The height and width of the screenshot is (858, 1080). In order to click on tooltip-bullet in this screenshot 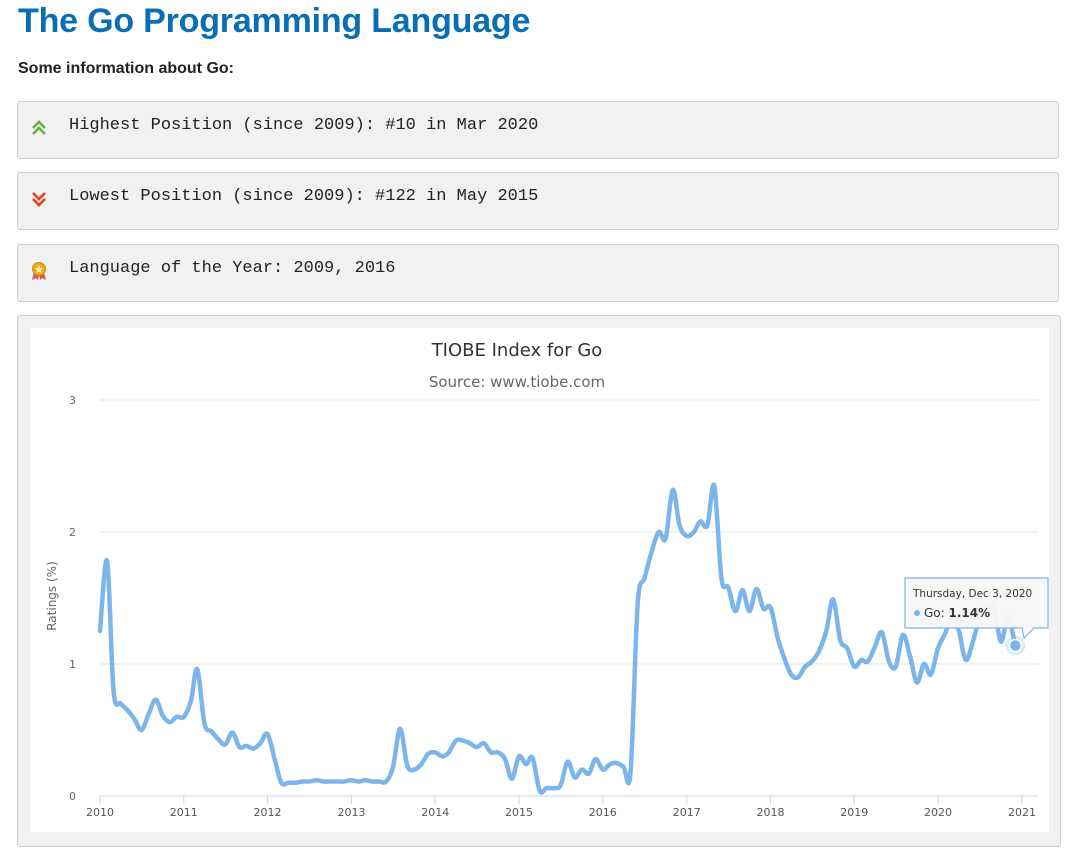, I will do `click(917, 613)`.